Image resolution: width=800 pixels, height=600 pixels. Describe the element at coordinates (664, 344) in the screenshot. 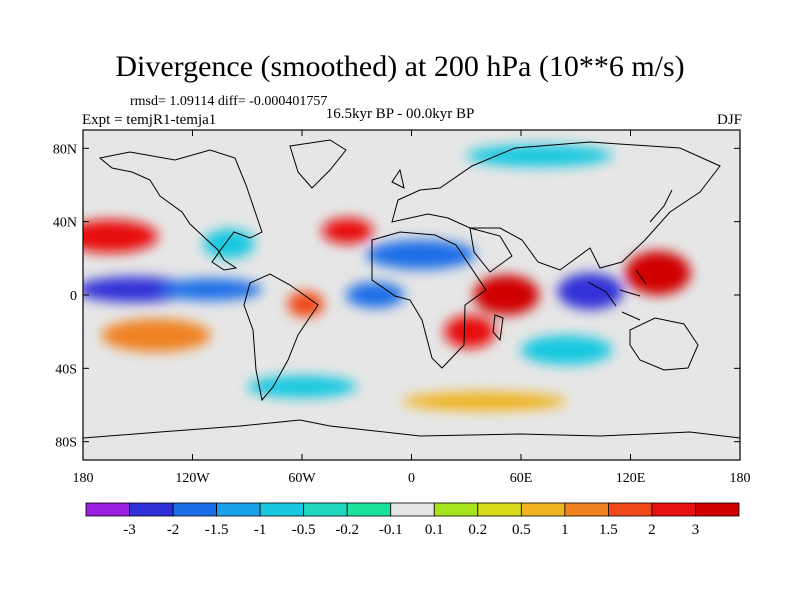

I see `coastline-australia` at that location.